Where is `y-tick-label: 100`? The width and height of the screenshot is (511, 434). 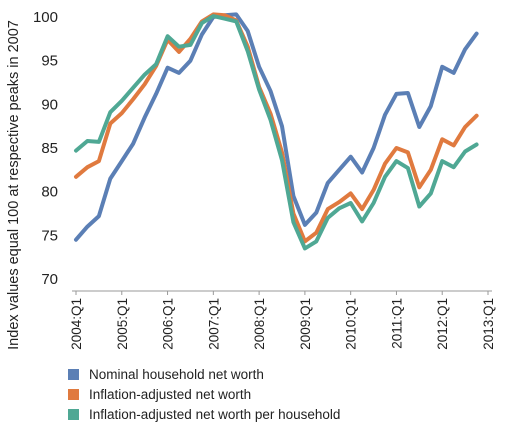 y-tick-label: 100 is located at coordinates (45, 17).